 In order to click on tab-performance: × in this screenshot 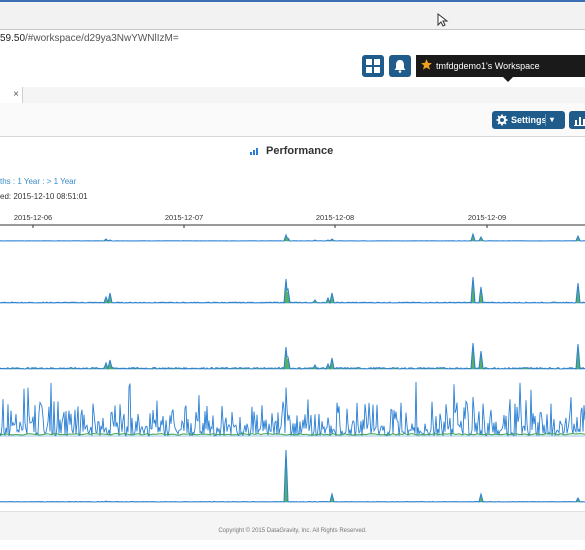, I will do `click(11, 95)`.